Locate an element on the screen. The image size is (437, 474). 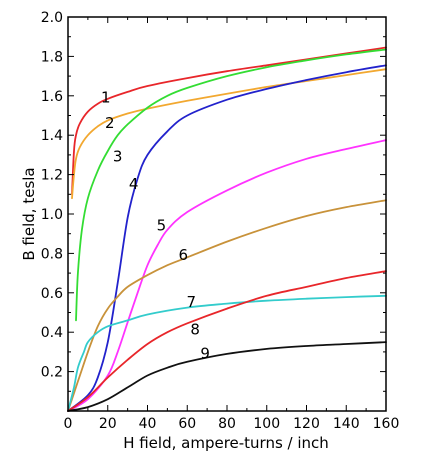
curve-label-9: 9 is located at coordinates (205, 353).